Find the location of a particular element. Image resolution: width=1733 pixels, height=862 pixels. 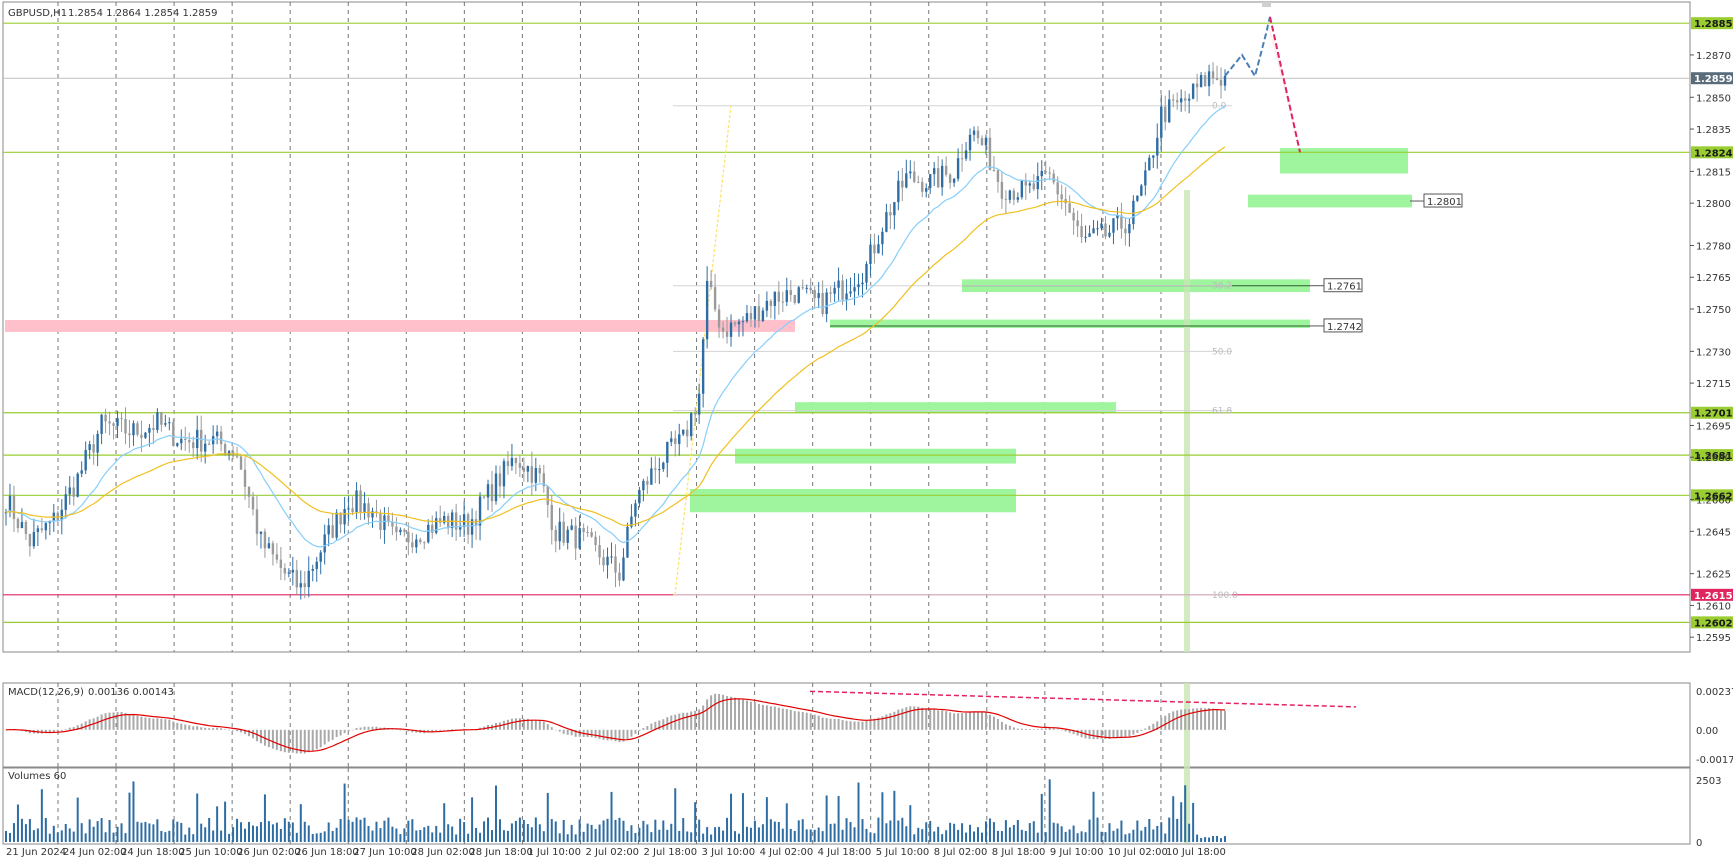

price-tag-label: 1.2681 is located at coordinates (1713, 456).